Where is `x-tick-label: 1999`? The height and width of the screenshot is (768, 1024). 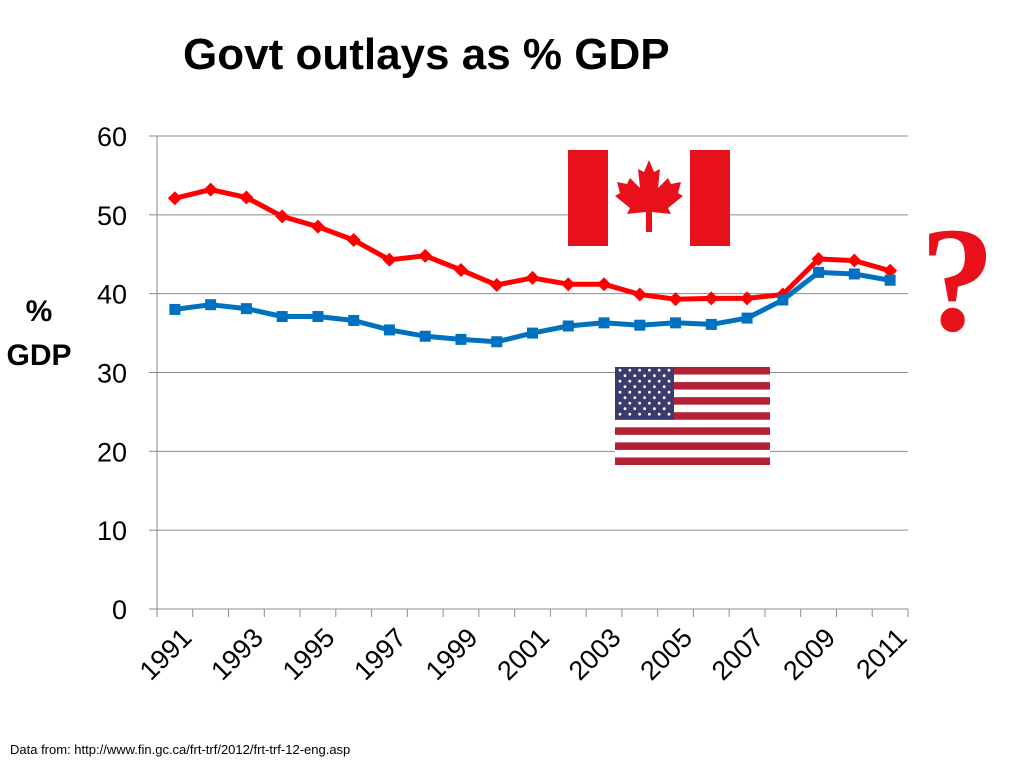 x-tick-label: 1999 is located at coordinates (452, 654).